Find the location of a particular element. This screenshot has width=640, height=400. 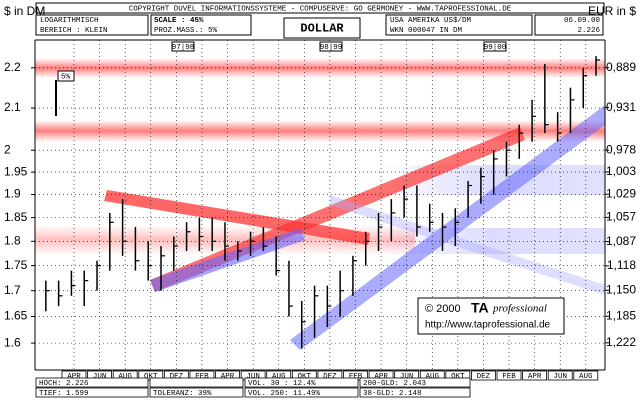

y2-tick-label: 1,150 is located at coordinates (621, 289).